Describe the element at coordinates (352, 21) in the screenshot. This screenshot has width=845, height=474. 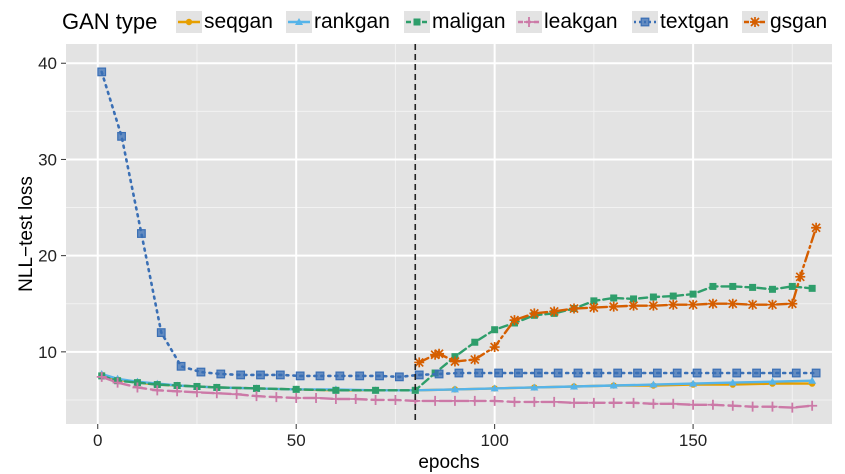
I see `legend-label-rankgan: rankgan` at that location.